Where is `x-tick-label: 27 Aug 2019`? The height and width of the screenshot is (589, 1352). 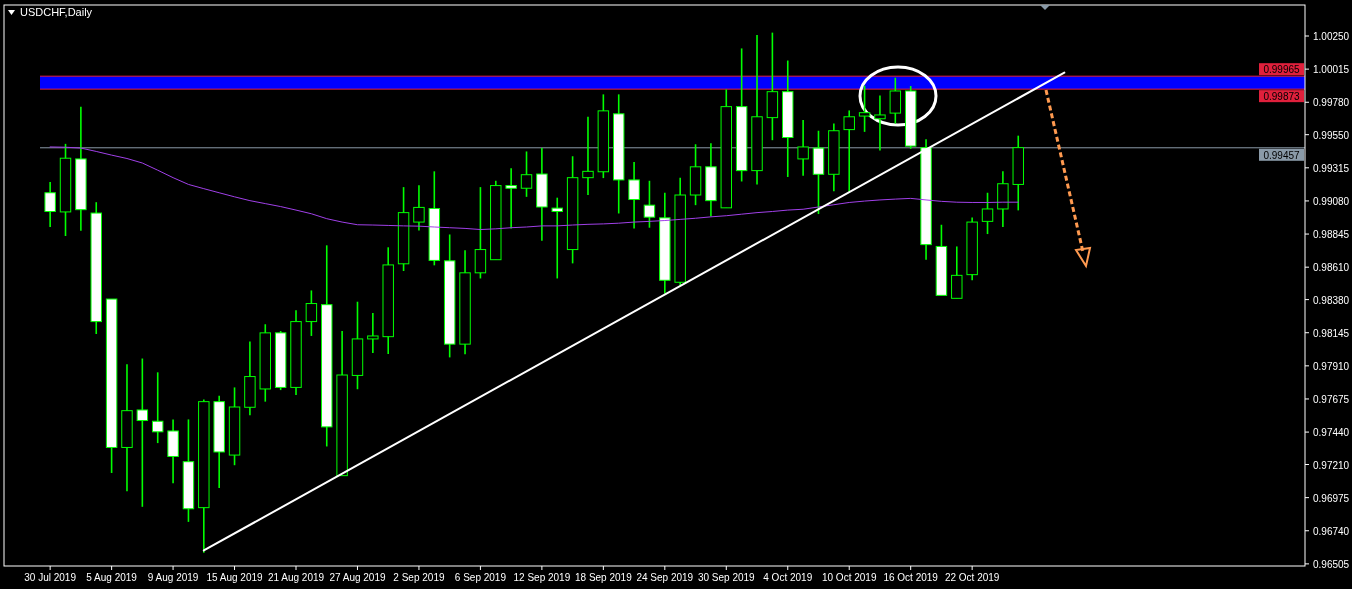 x-tick-label: 27 Aug 2019 is located at coordinates (357, 577).